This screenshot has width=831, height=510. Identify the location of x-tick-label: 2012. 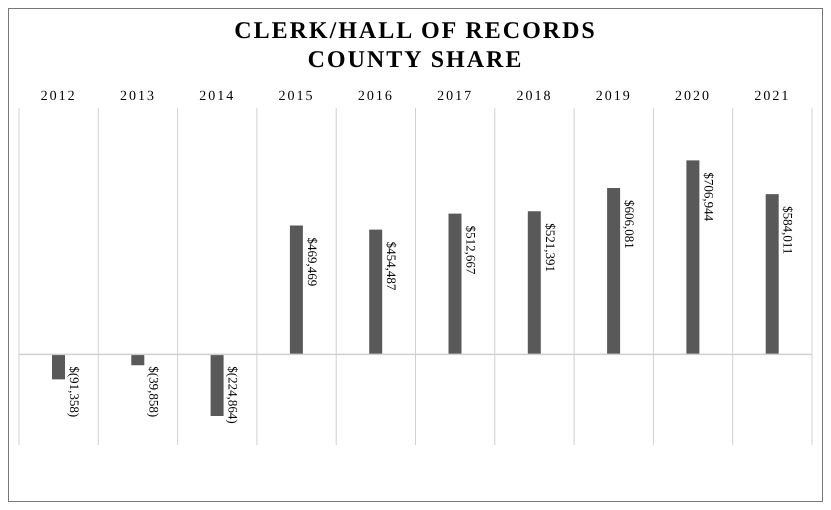
(58, 96).